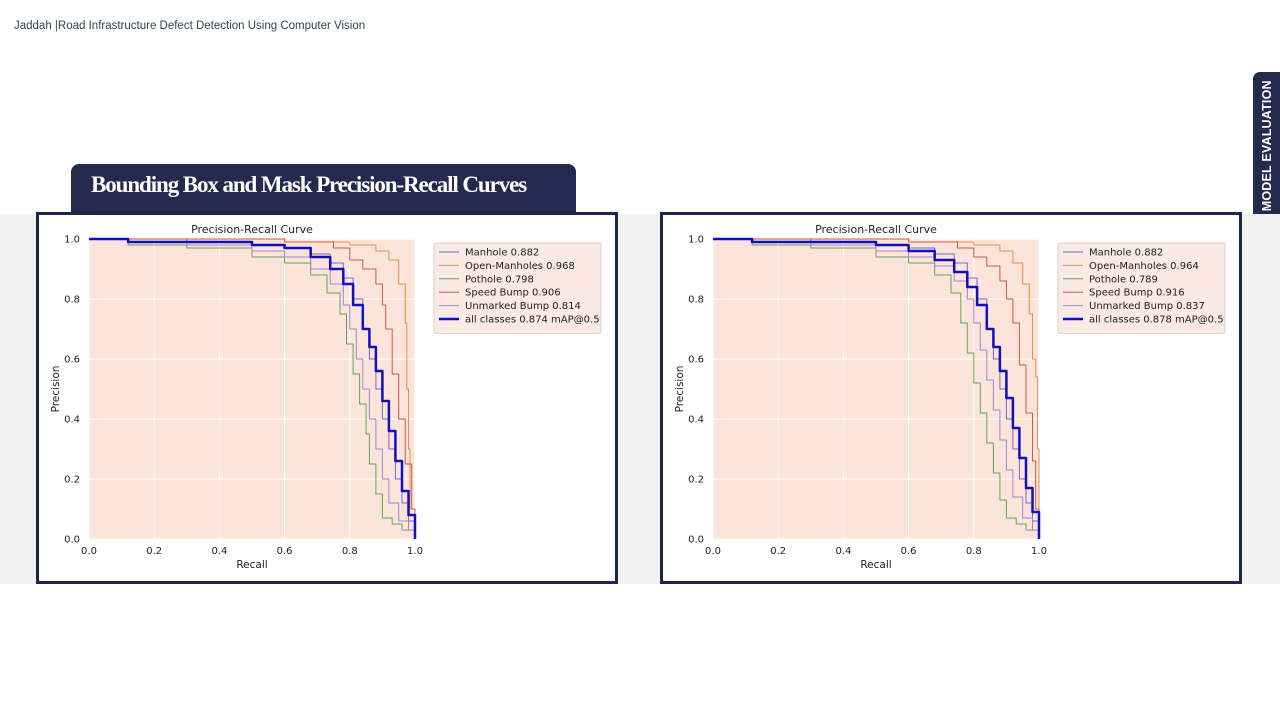 The image size is (1280, 720). What do you see at coordinates (513, 293) in the screenshot?
I see `legend-entry-3: Speed Bump 0.906` at bounding box center [513, 293].